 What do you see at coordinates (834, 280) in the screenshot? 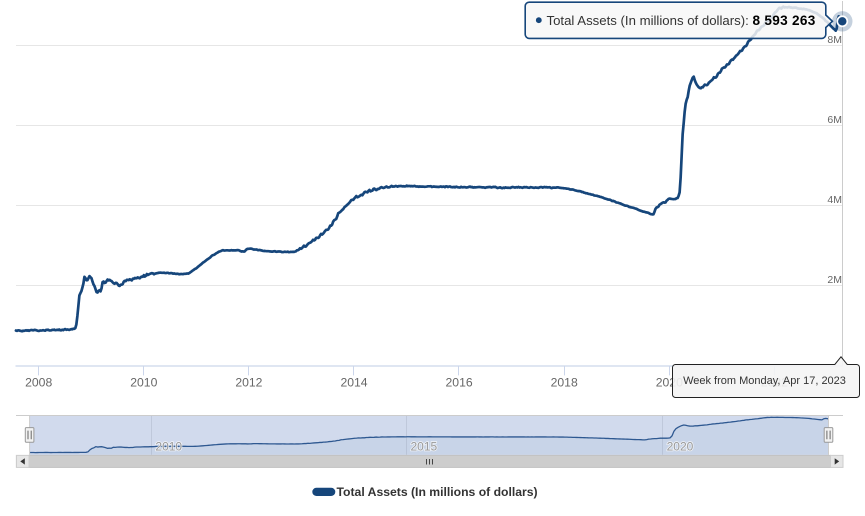
I see `svg-text: 2M` at bounding box center [834, 280].